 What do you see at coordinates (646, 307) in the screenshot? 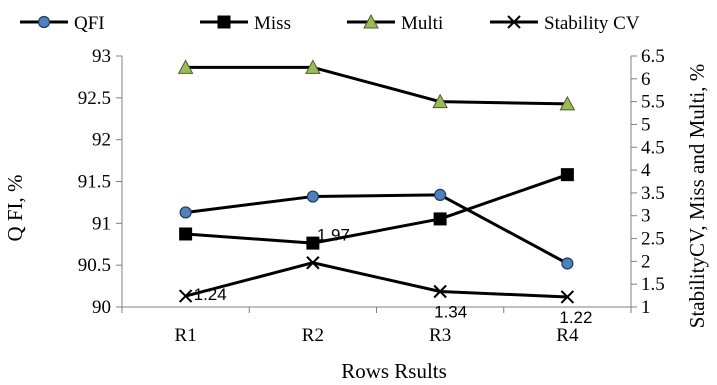
I see `right-tick-label: 1` at bounding box center [646, 307].